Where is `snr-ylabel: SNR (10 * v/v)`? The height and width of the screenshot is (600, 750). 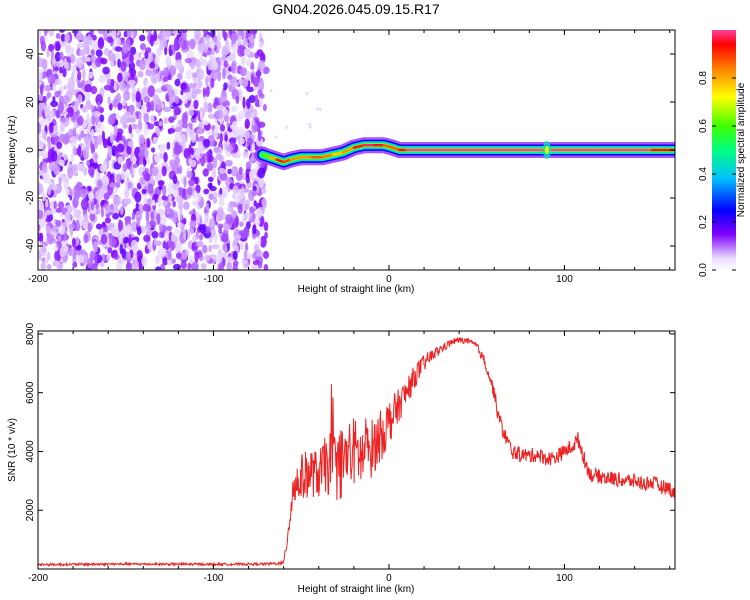
snr-ylabel: SNR (10 * v/v) is located at coordinates (12, 450).